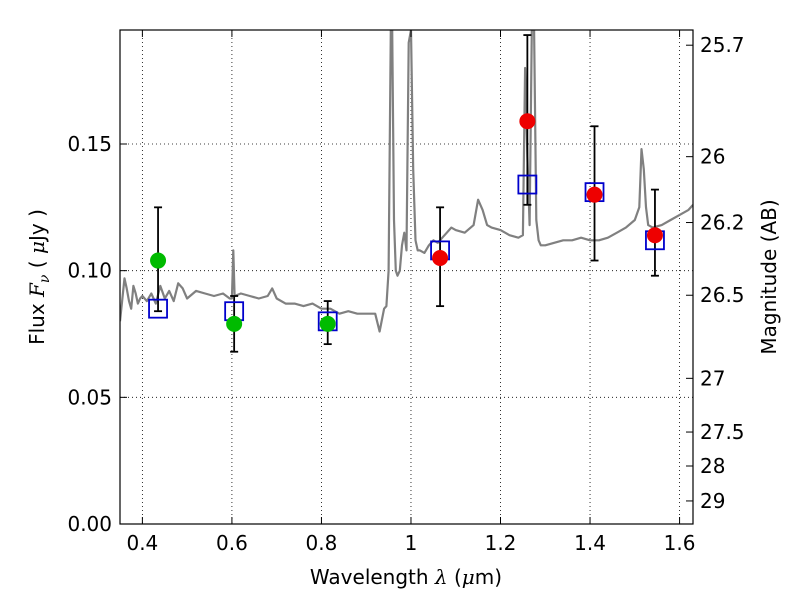  Describe the element at coordinates (142, 543) in the screenshot. I see `x-tick-label: 0.4` at that location.